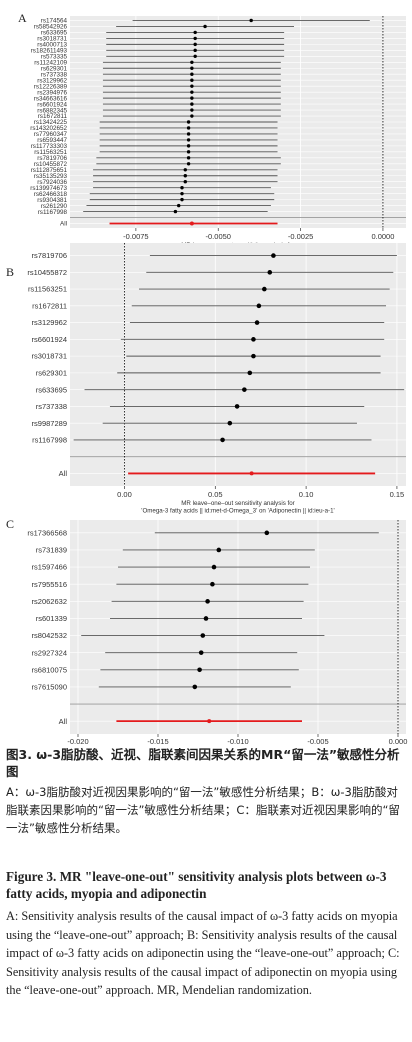  I want to click on snp-label: rs58542926, so click(51, 27).